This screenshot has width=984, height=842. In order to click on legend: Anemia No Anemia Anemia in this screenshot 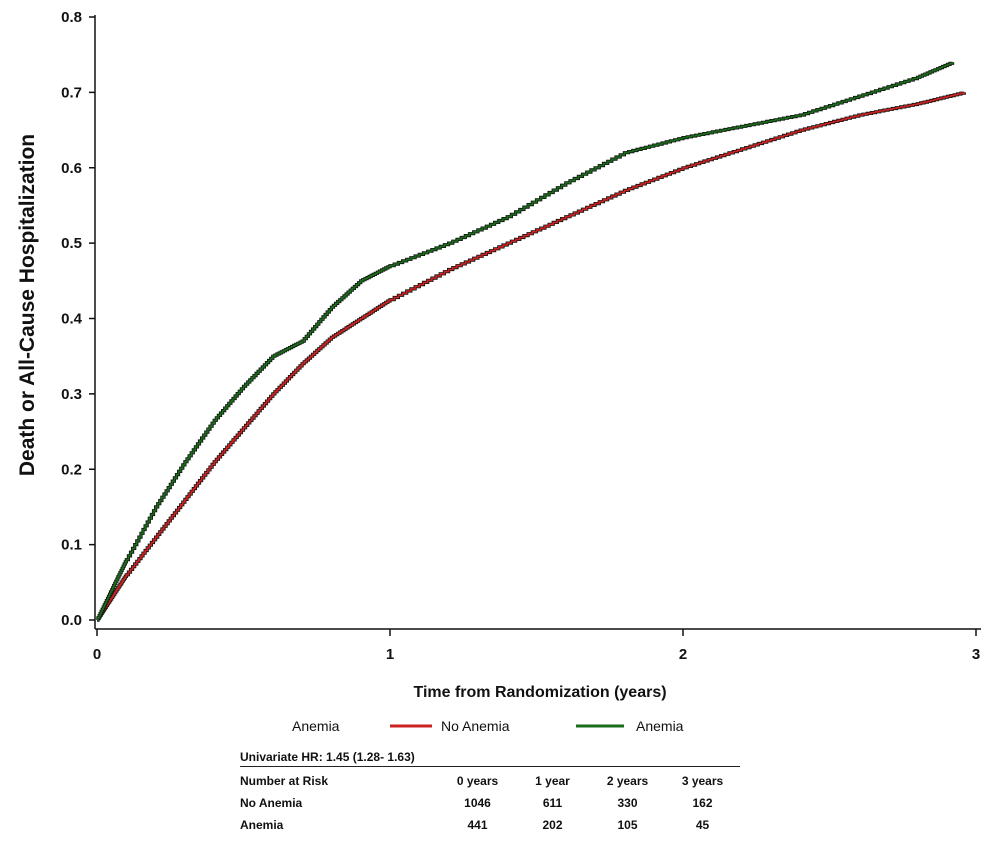, I will do `click(488, 726)`.